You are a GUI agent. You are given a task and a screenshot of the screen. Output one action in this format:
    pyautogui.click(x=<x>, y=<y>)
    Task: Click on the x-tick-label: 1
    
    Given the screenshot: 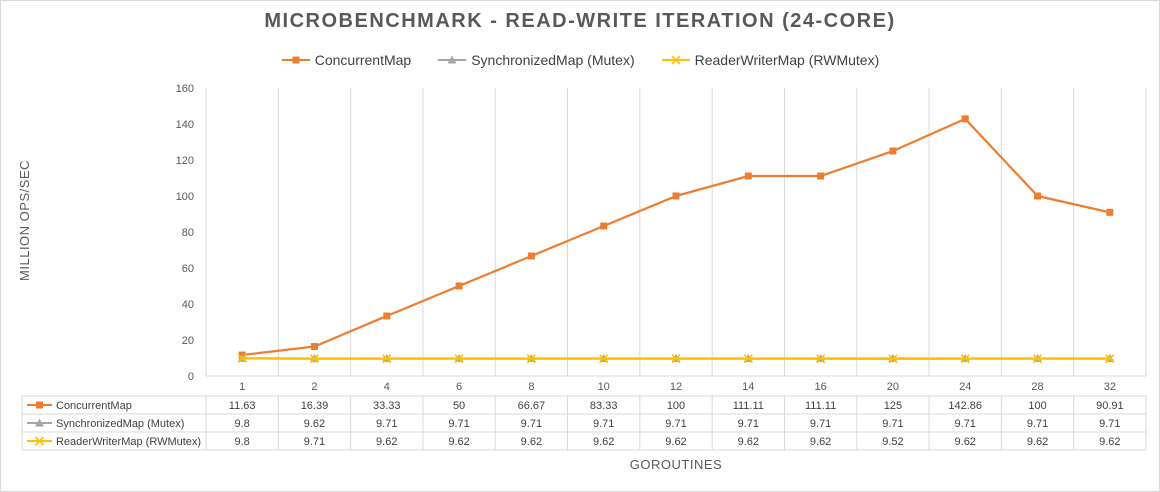 What is the action you would take?
    pyautogui.click(x=242, y=387)
    